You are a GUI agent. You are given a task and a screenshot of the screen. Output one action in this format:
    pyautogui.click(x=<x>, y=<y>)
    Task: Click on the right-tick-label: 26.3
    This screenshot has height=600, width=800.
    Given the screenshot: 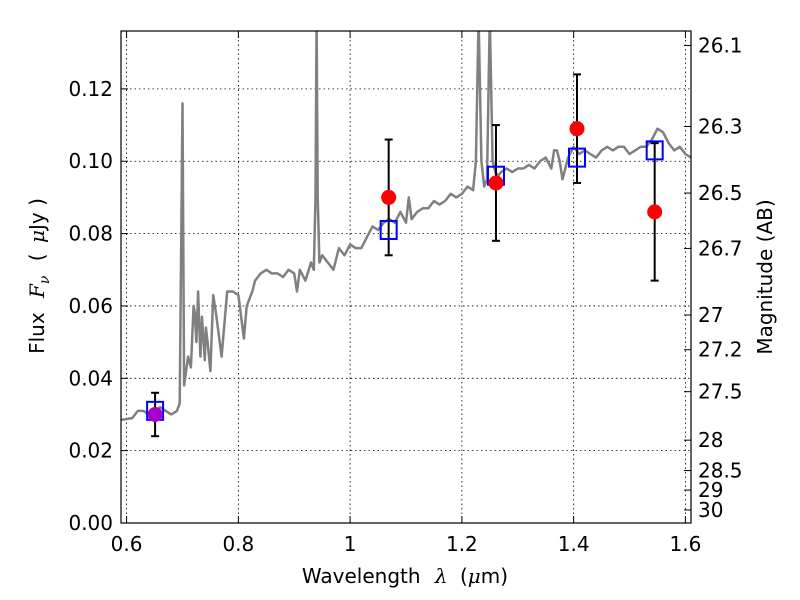 What is the action you would take?
    pyautogui.click(x=720, y=127)
    